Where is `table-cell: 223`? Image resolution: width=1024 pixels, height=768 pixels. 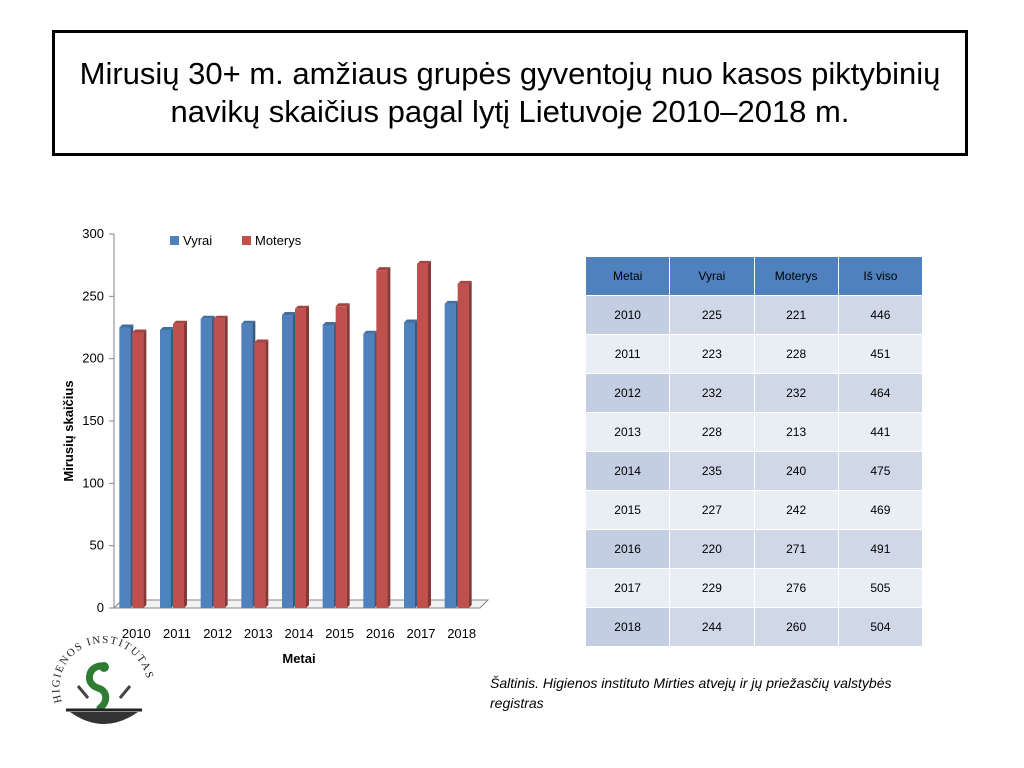 table-cell: 223 is located at coordinates (712, 354).